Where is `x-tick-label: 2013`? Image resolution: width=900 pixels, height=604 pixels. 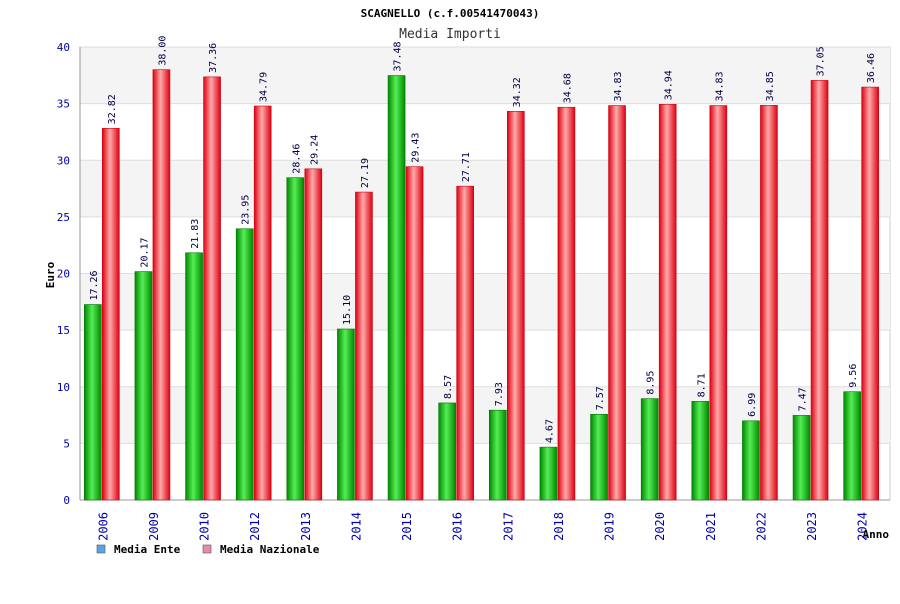 x-tick-label: 2013 is located at coordinates (306, 526).